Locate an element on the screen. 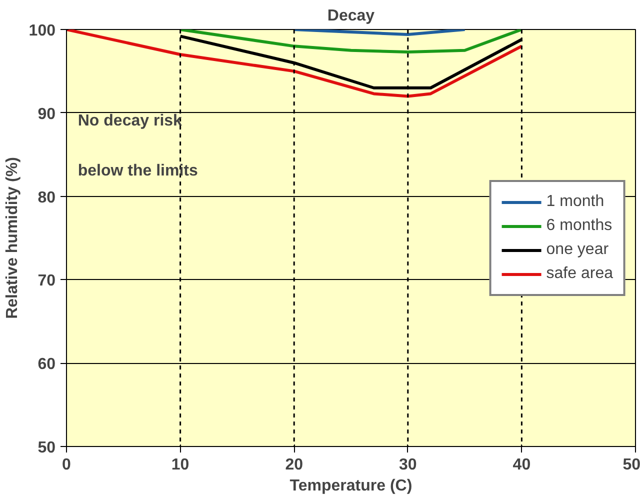  annotation: below the limits is located at coordinates (138, 171).